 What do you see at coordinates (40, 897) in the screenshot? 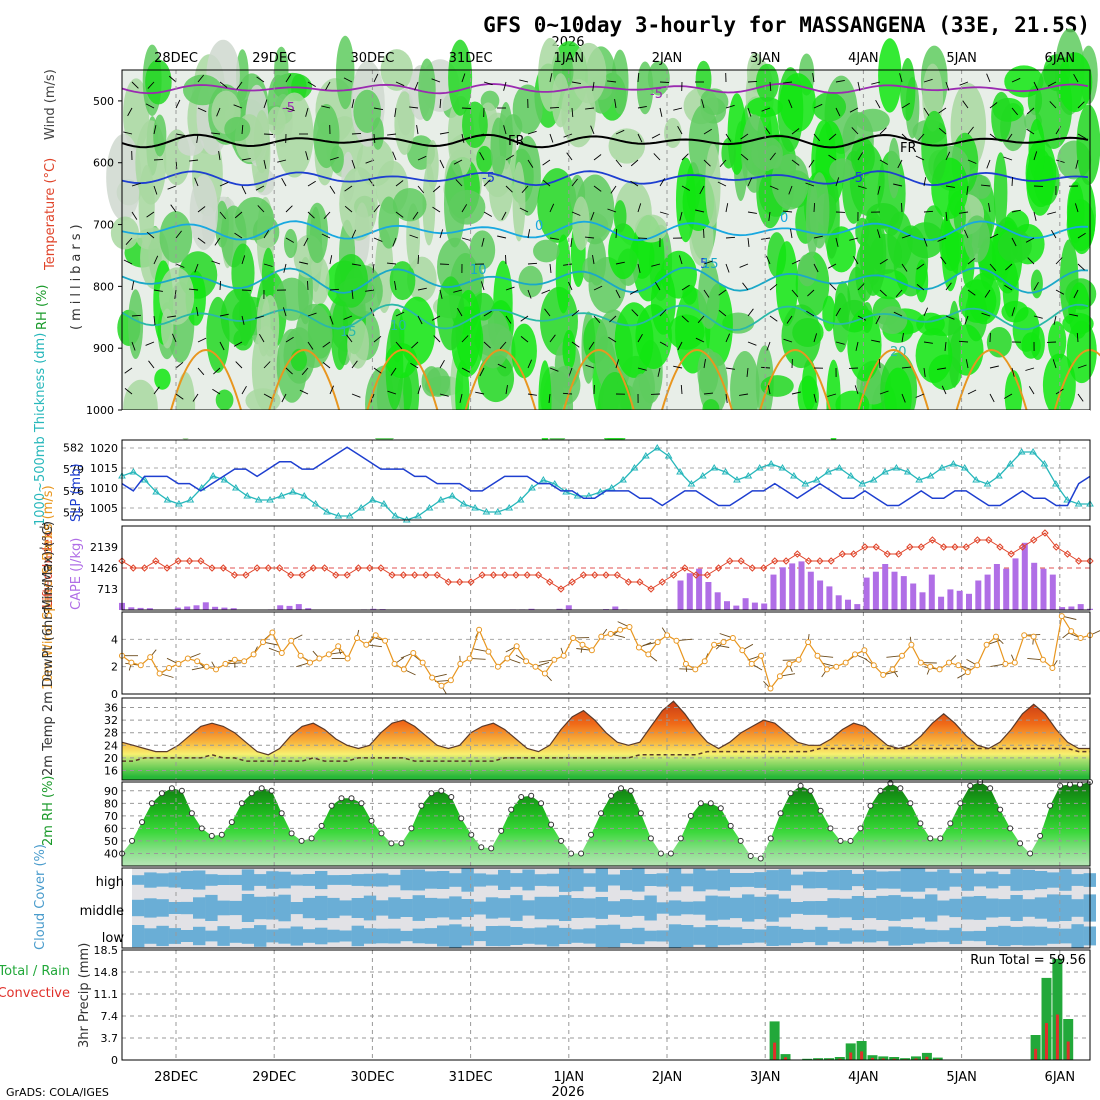
I see `cloud-axis-label: Cloud Cover (%)` at bounding box center [40, 897].